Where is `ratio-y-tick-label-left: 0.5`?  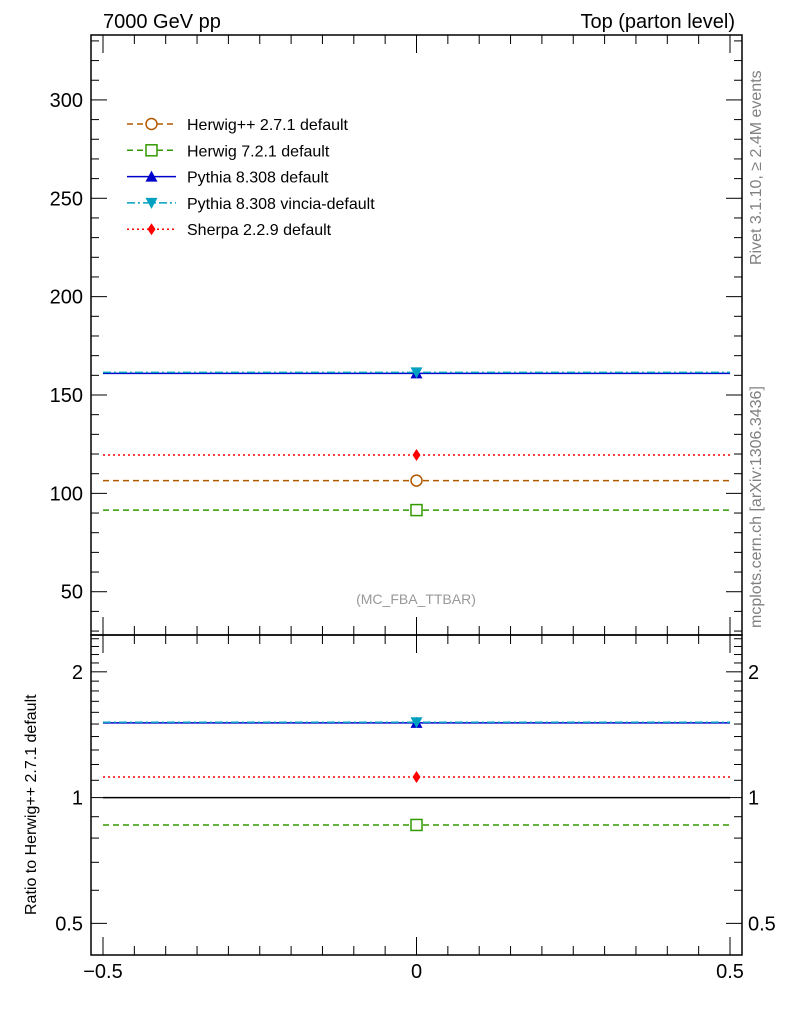 ratio-y-tick-label-left: 0.5 is located at coordinates (69, 924).